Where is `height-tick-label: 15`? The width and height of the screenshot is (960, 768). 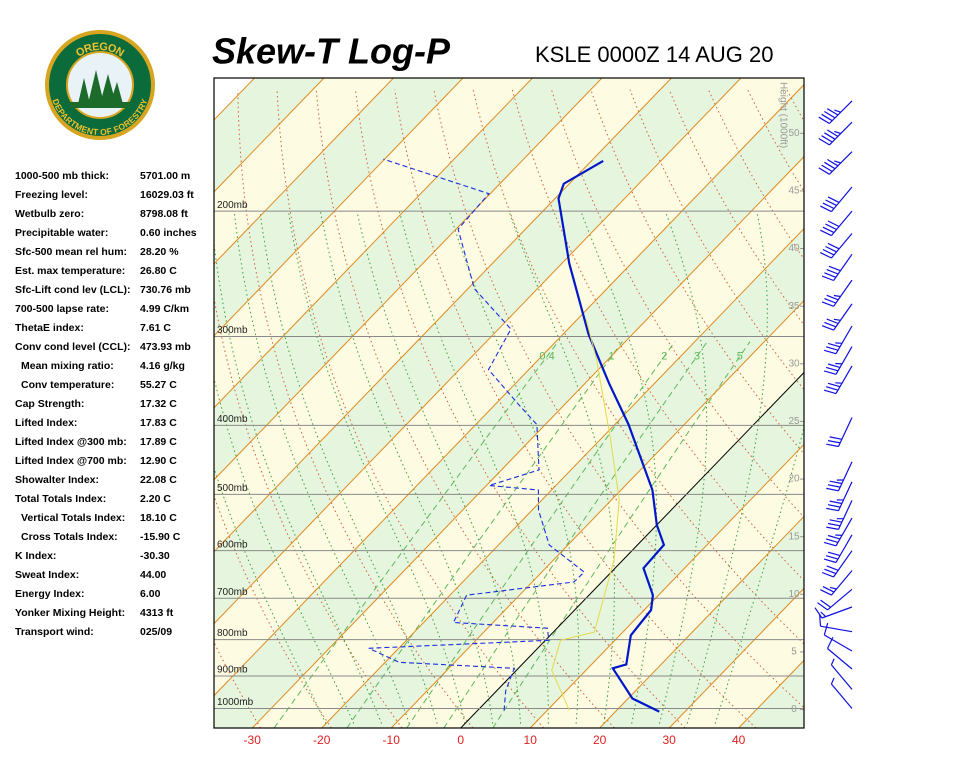
height-tick-label: 15 is located at coordinates (794, 536).